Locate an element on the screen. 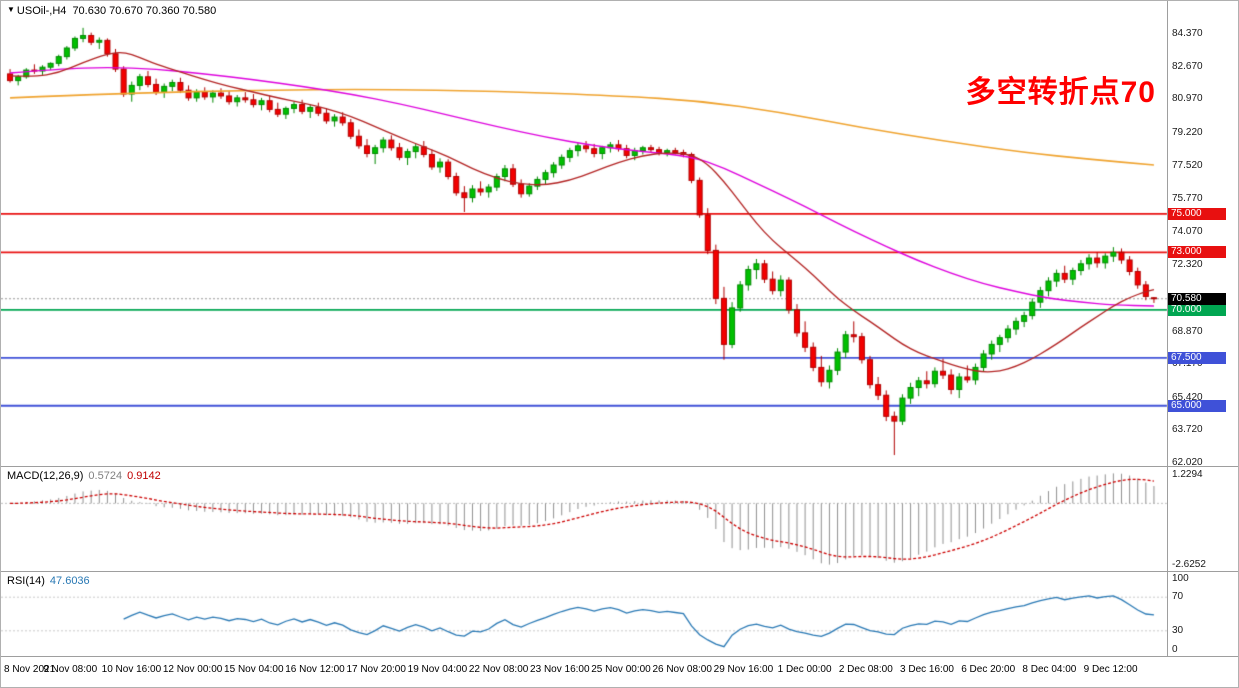 This screenshot has width=1239, height=688. macd-pane-separator is located at coordinates (619, 466).